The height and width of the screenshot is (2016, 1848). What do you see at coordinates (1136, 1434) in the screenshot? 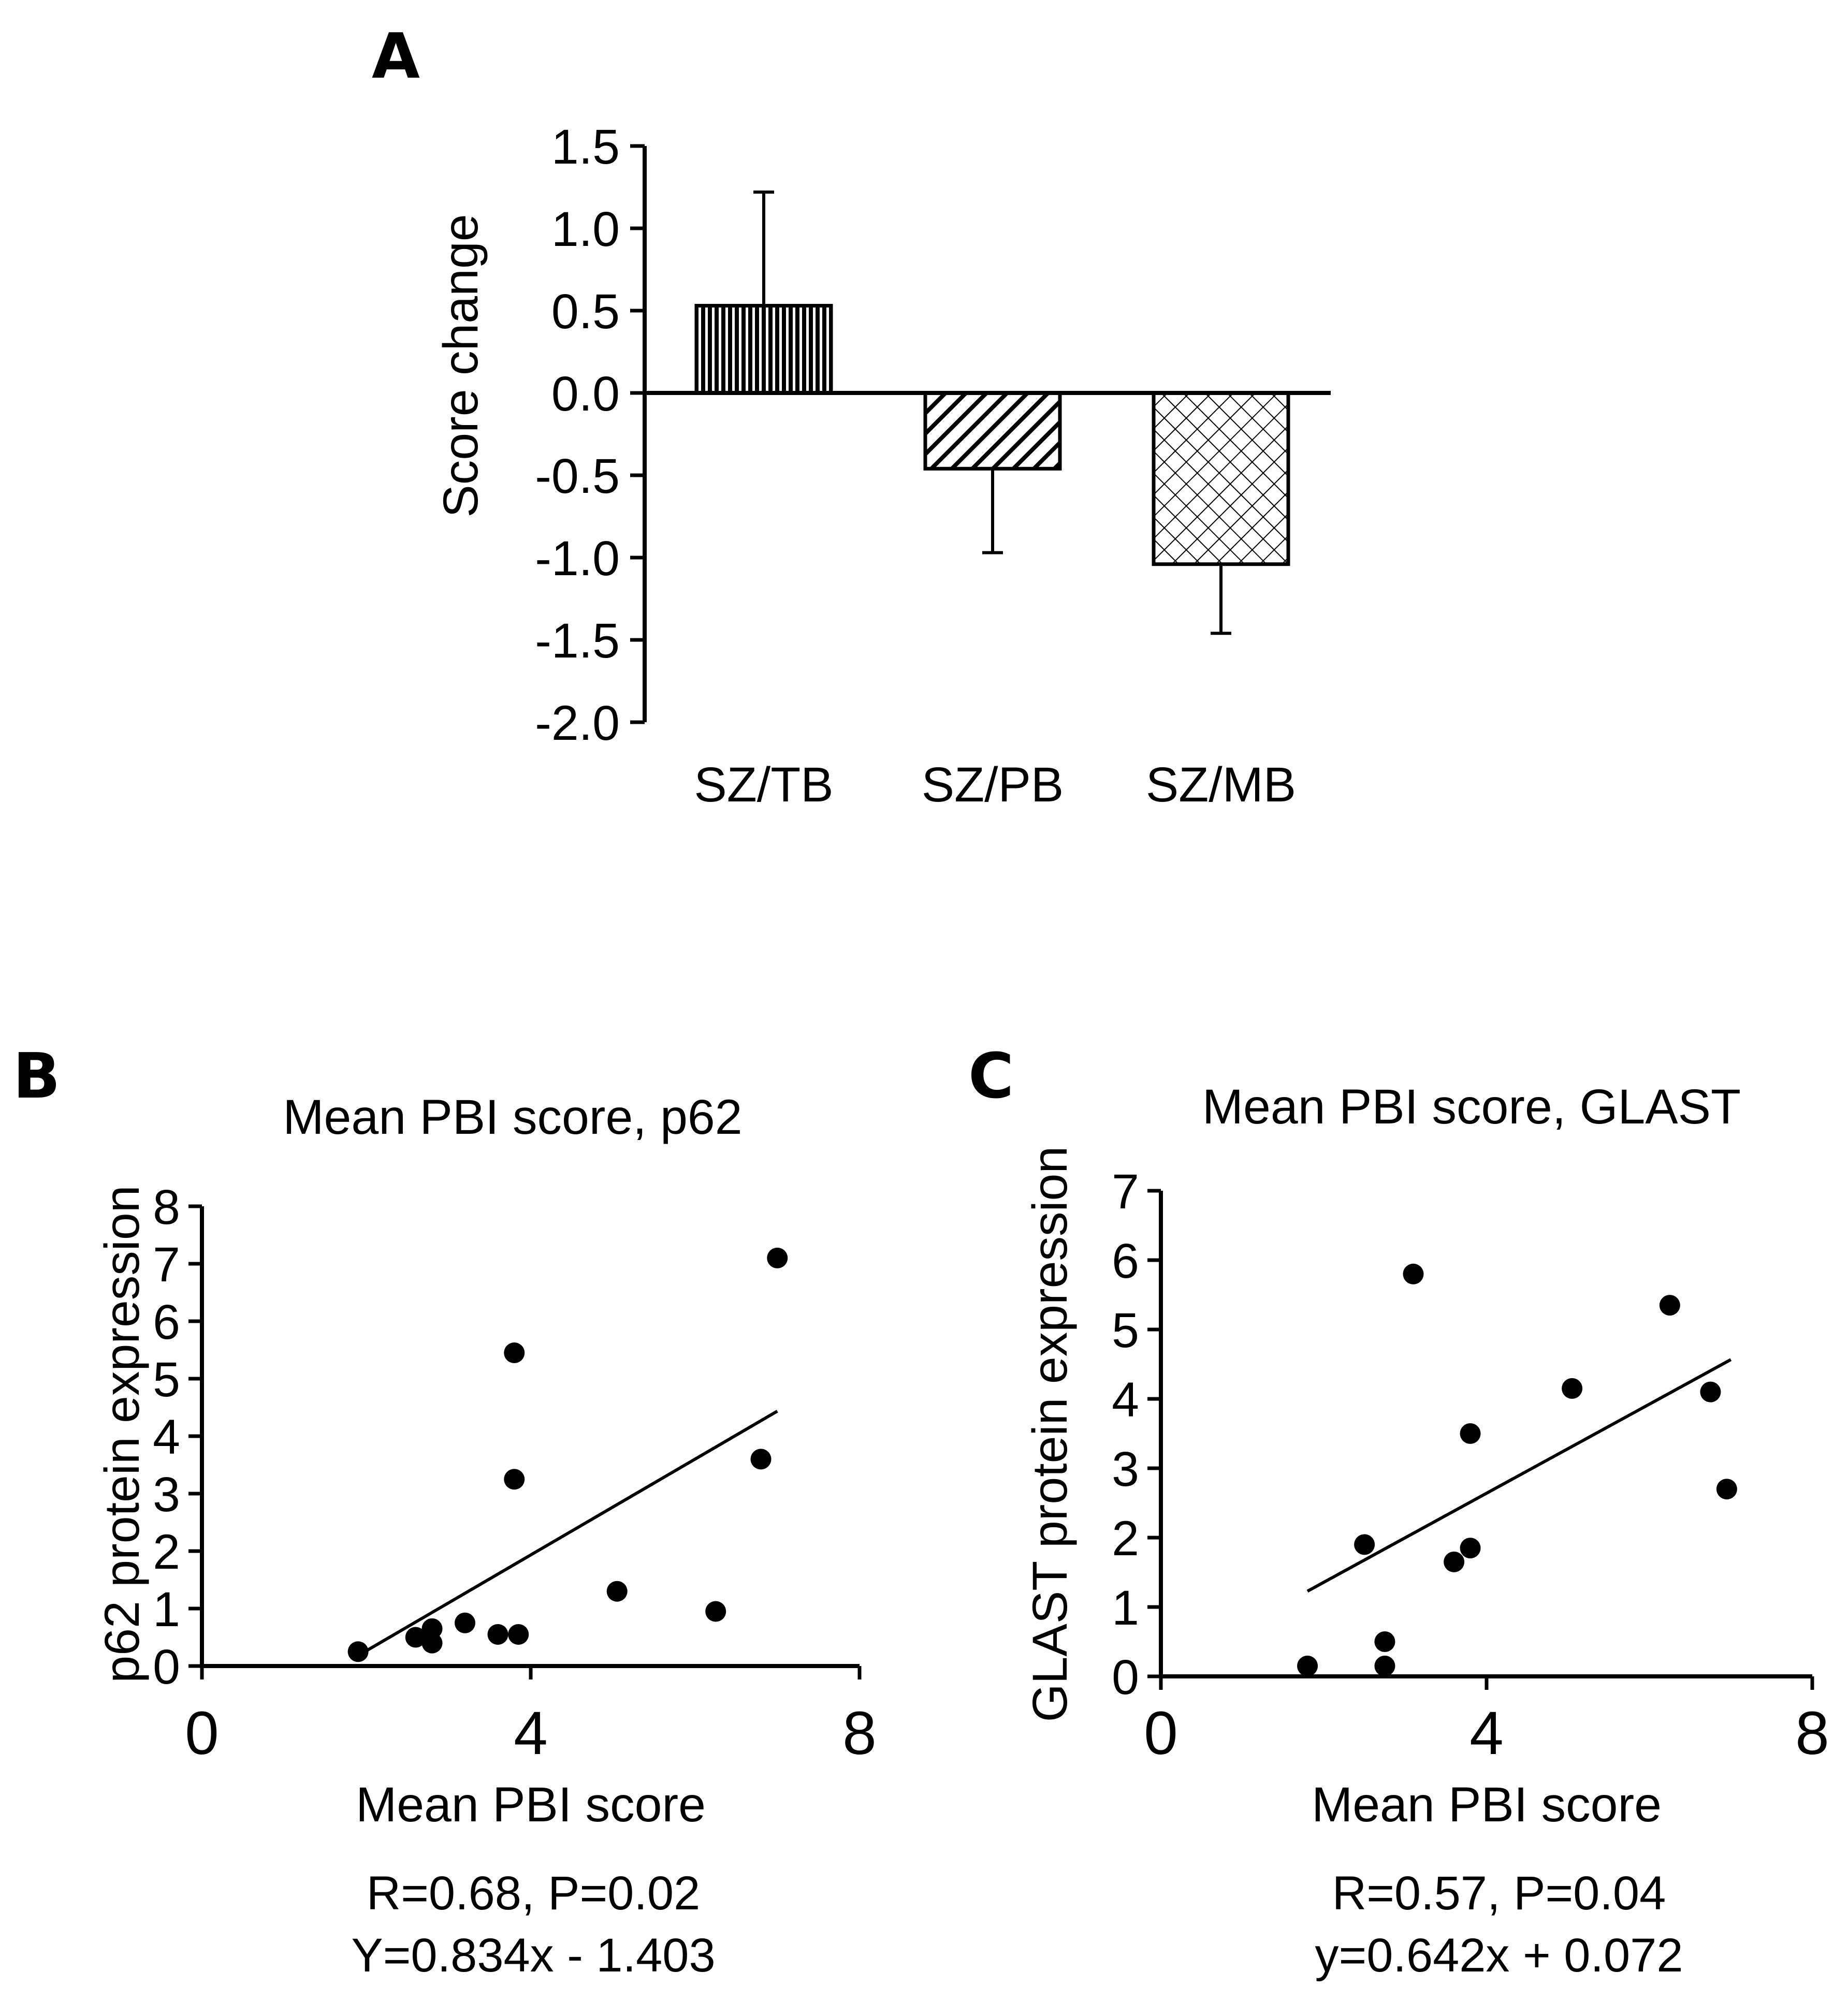
I see `panel-c-y-ticks: 7 6 5 4 3 2 1 0` at bounding box center [1136, 1434].